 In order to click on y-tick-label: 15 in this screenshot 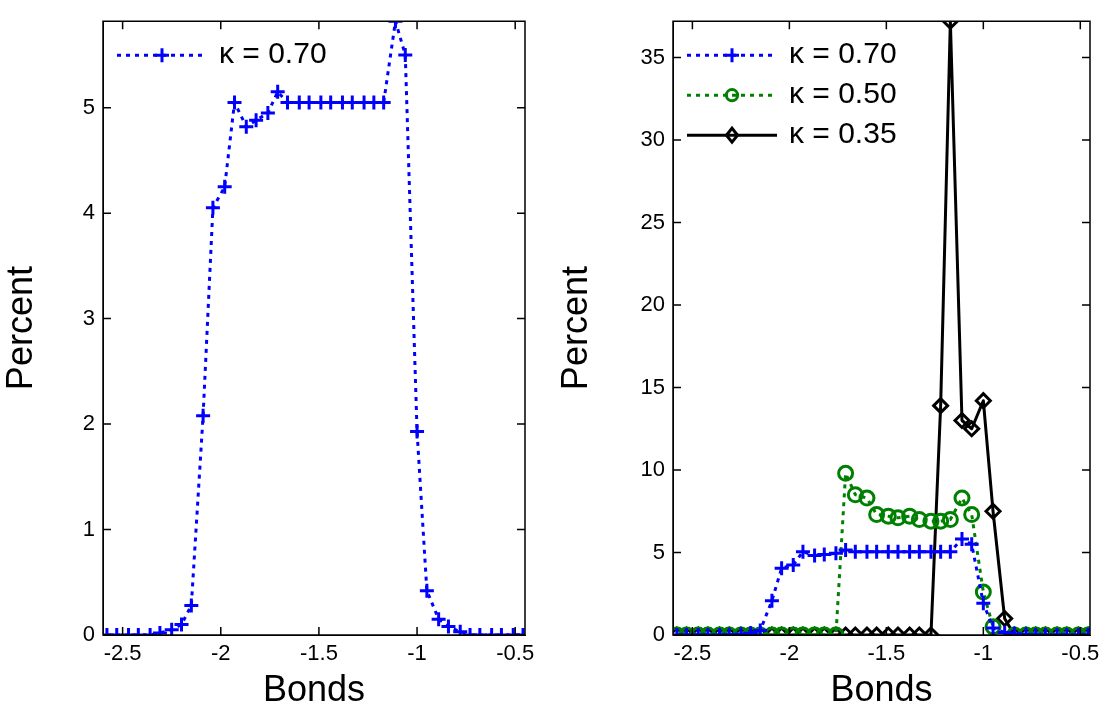, I will do `click(652, 386)`.